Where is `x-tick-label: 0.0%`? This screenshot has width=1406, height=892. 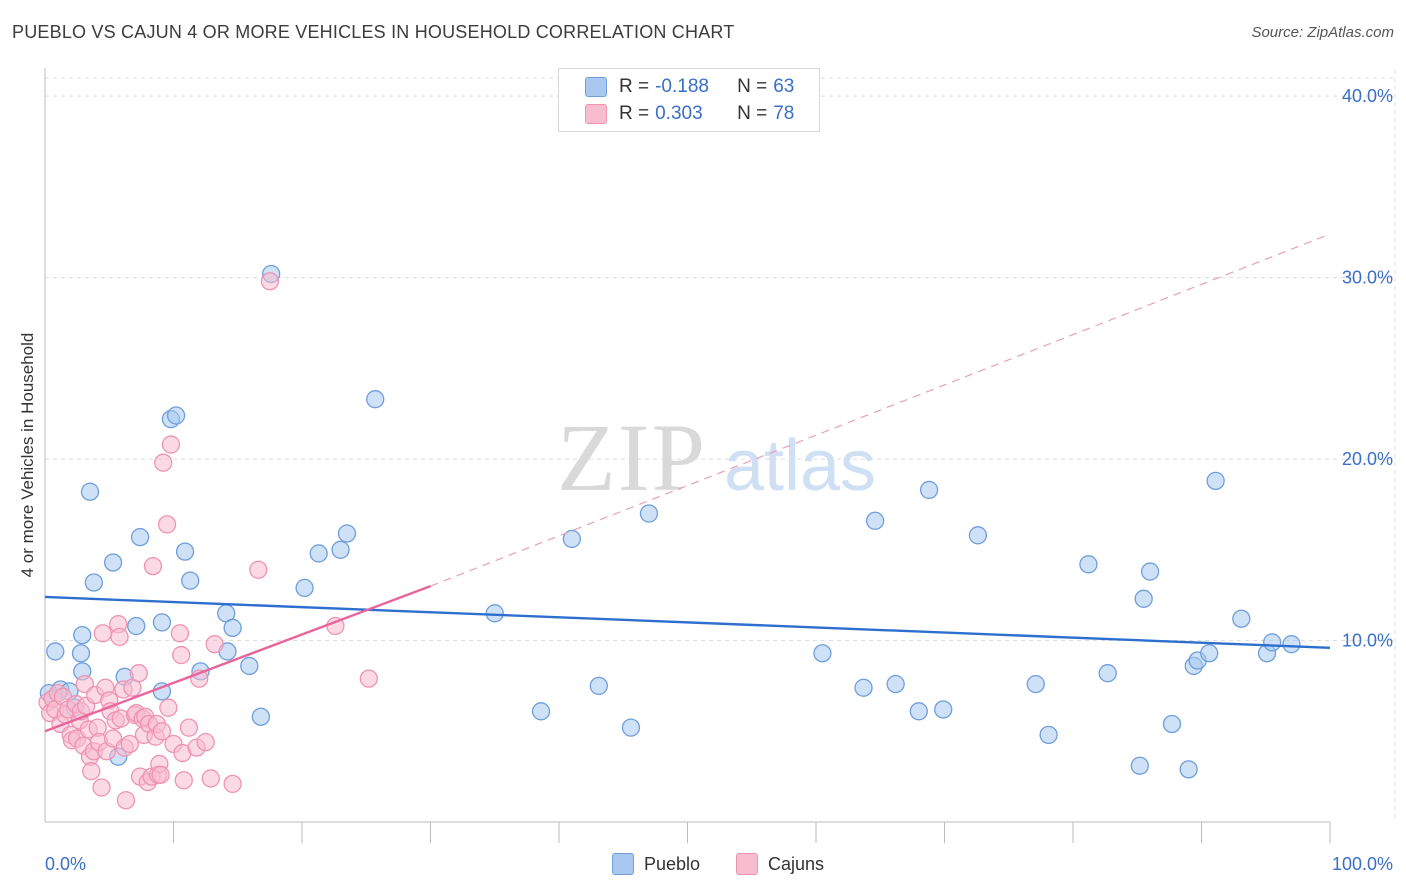 x-tick-label: 0.0% is located at coordinates (65, 864).